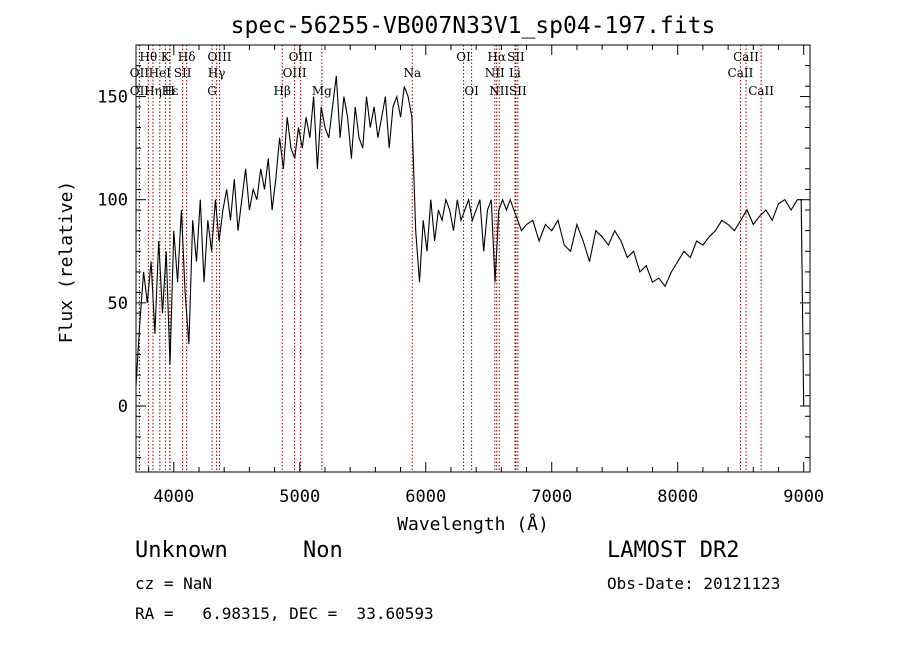 This screenshot has width=900, height=649. What do you see at coordinates (160, 73) in the screenshot?
I see `spectral-line-label: HeI` at bounding box center [160, 73].